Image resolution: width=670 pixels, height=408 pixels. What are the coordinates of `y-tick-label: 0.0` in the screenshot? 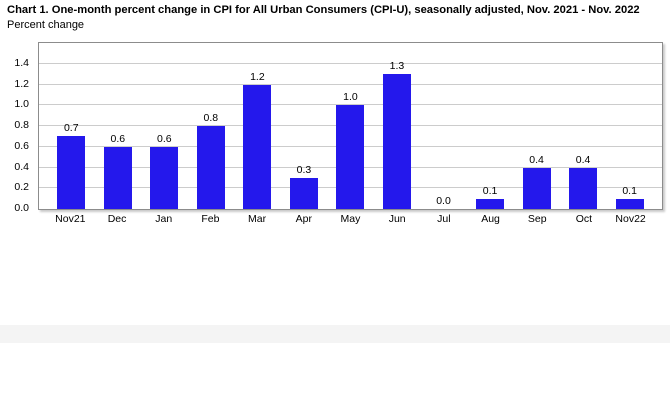 It's located at (21, 208).